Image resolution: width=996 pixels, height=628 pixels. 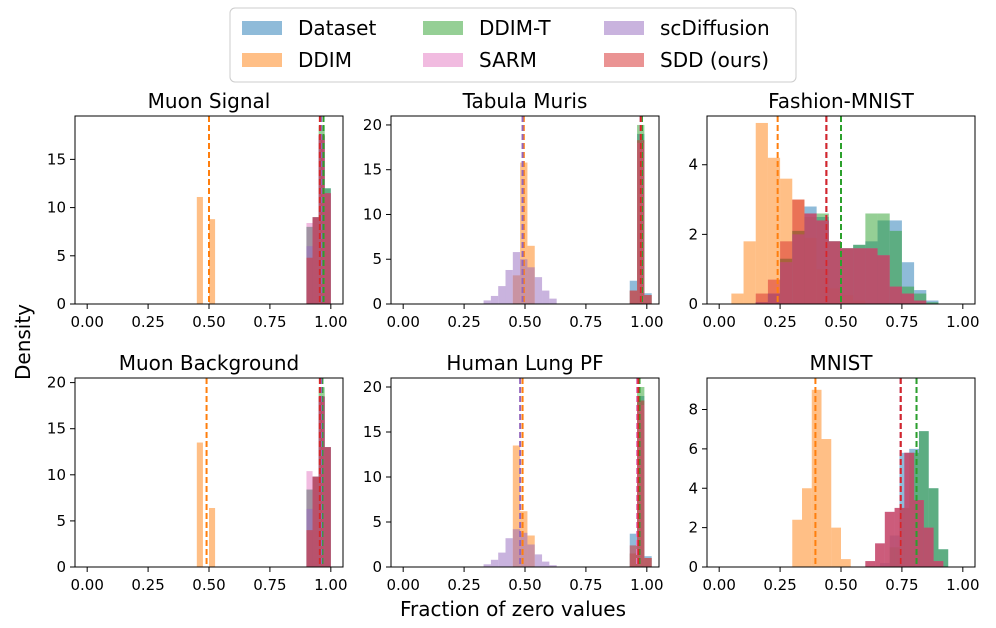 I want to click on human-lung-pf-series-sdd-ours, so click(x=640, y=483).